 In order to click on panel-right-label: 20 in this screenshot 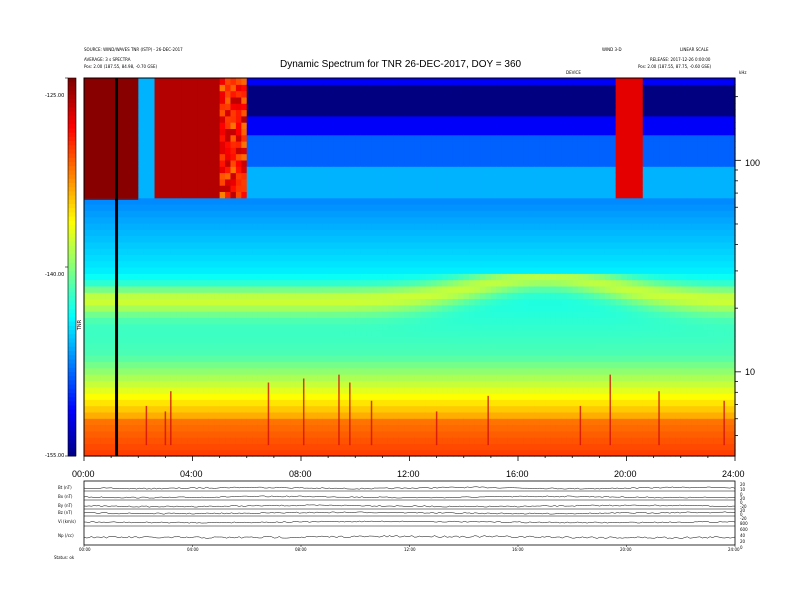, I will do `click(743, 484)`.